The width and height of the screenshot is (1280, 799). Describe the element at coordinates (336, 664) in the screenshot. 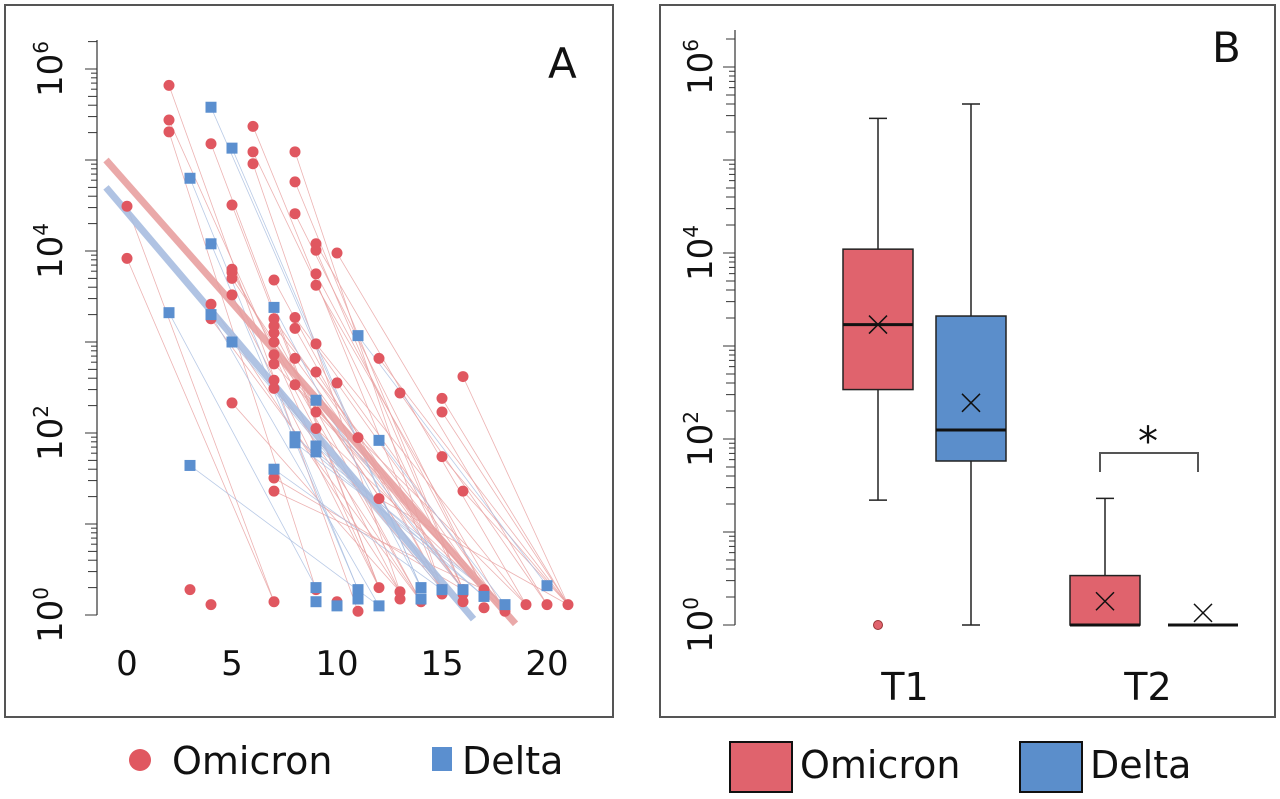

I see `x-tick-label: 10` at that location.